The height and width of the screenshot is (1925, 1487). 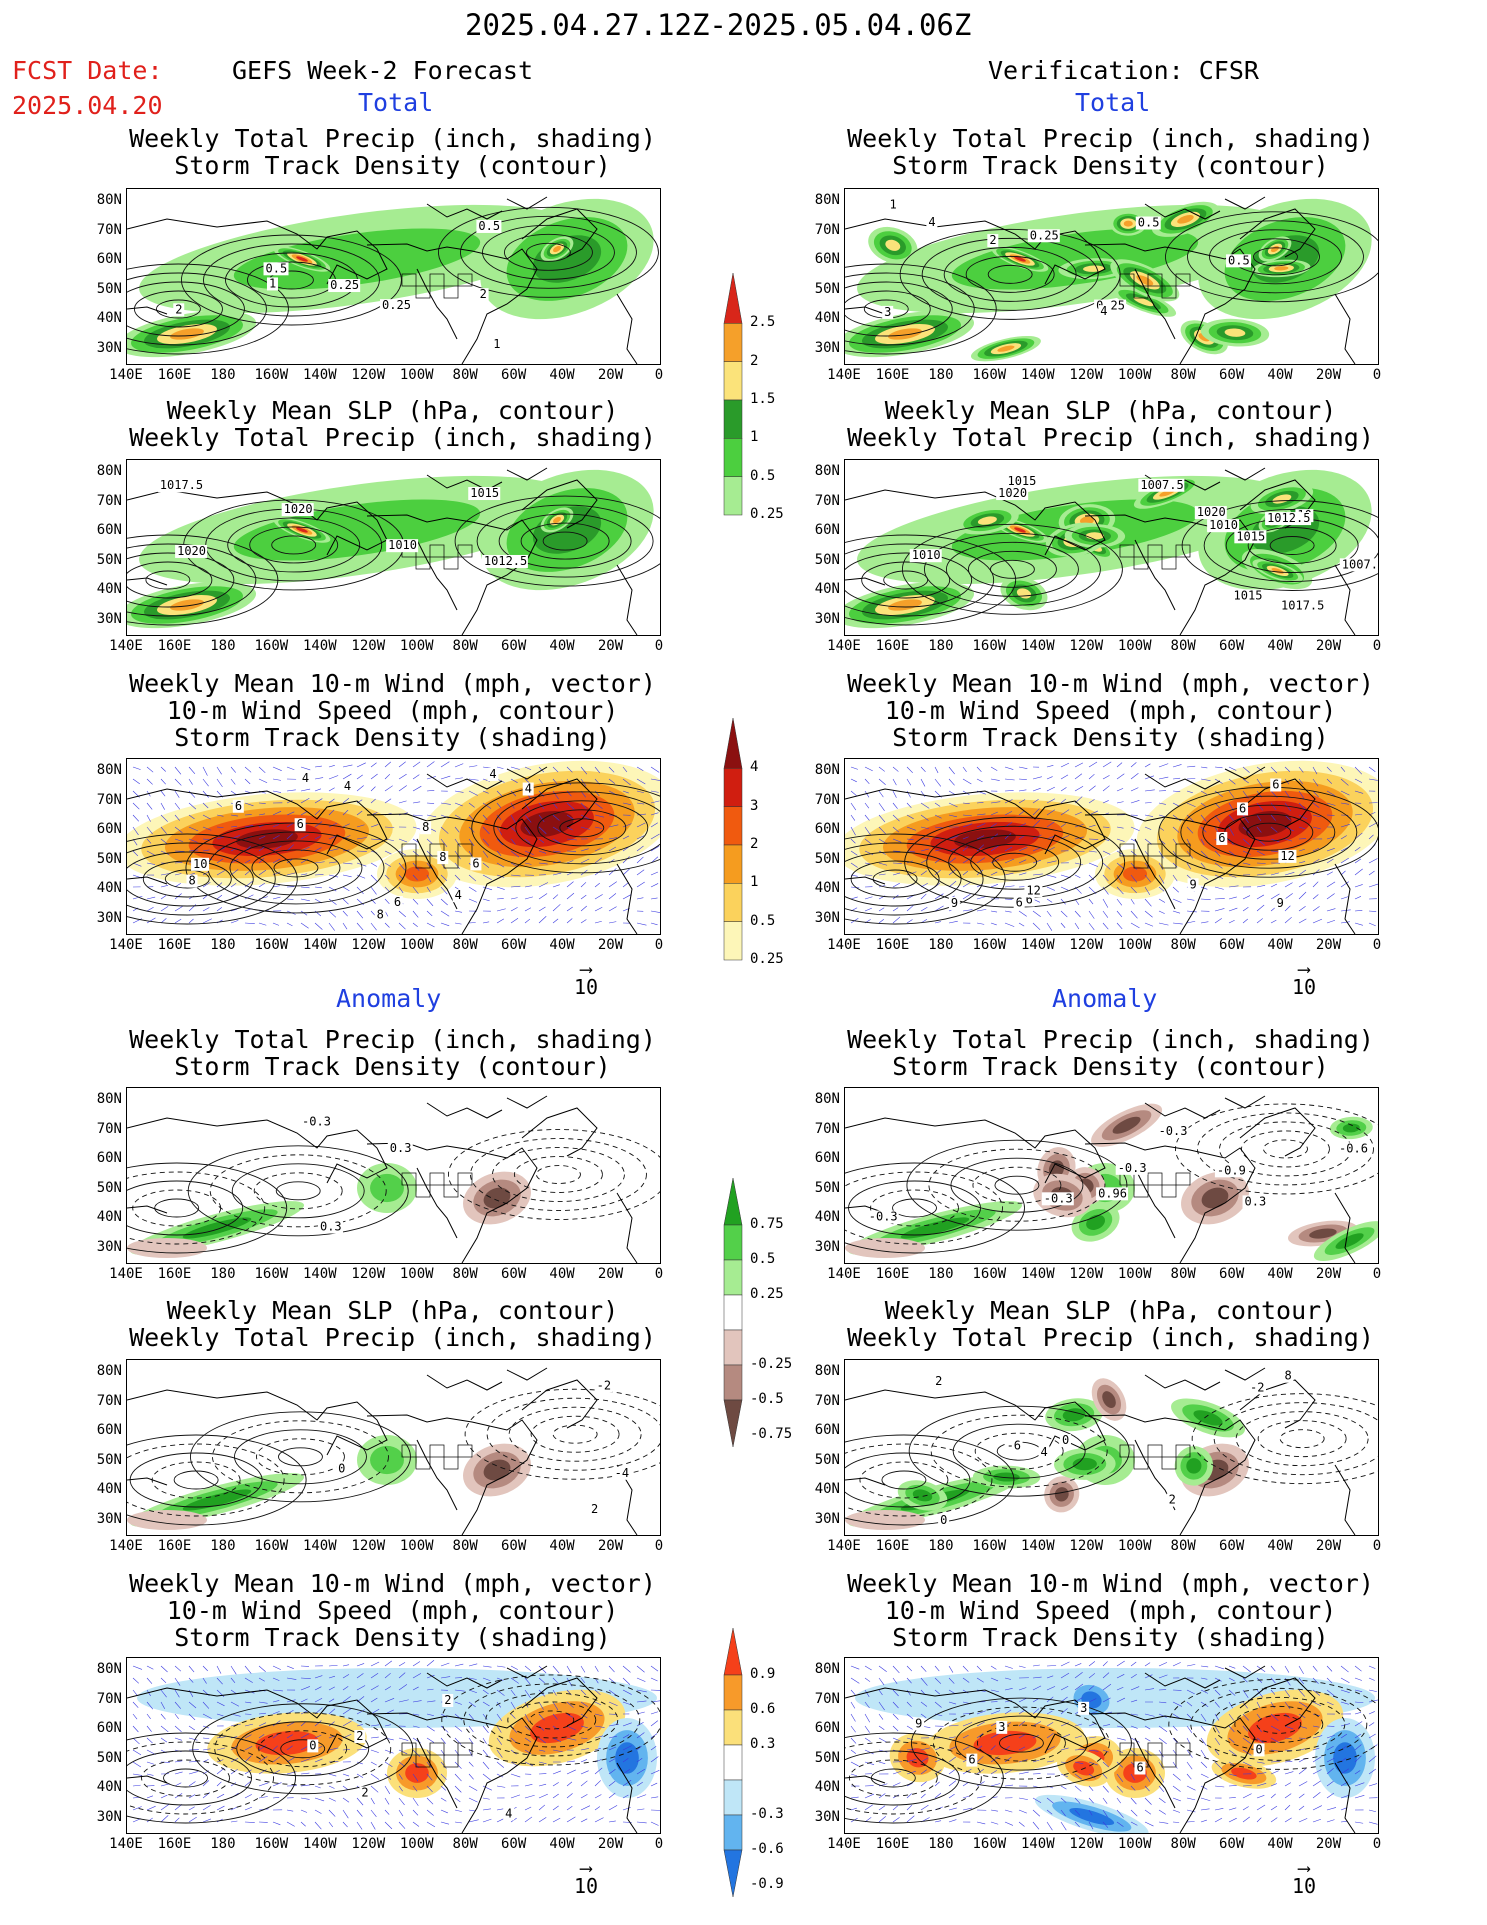 What do you see at coordinates (368, 945) in the screenshot?
I see `longitude-label: 120W` at bounding box center [368, 945].